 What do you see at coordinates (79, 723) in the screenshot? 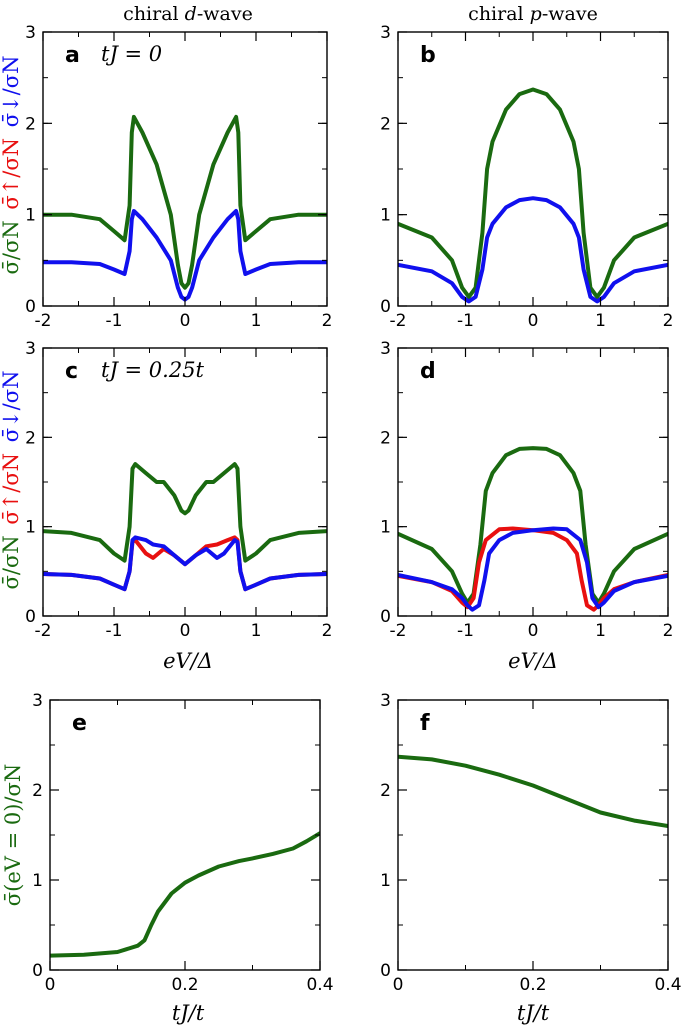
I see `panel-letter: e` at bounding box center [79, 723].